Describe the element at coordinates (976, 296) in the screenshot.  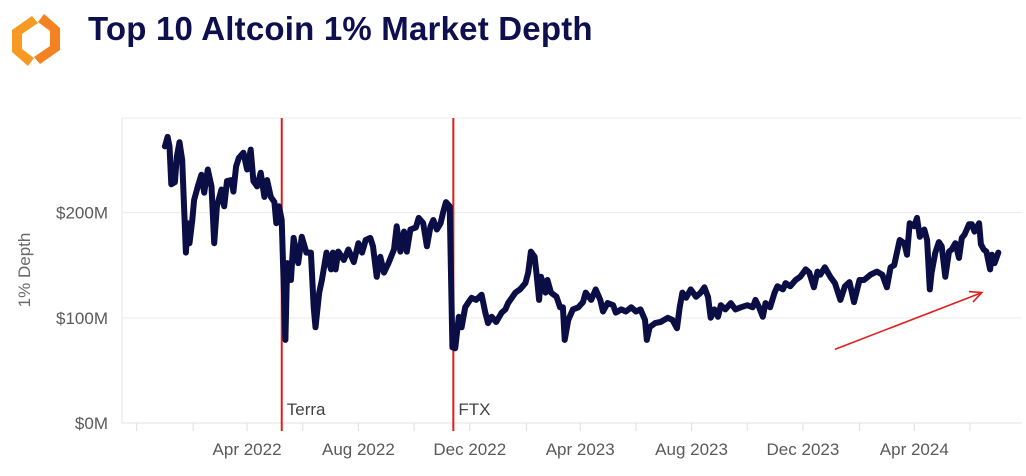
I see `trend-arrow-head` at that location.